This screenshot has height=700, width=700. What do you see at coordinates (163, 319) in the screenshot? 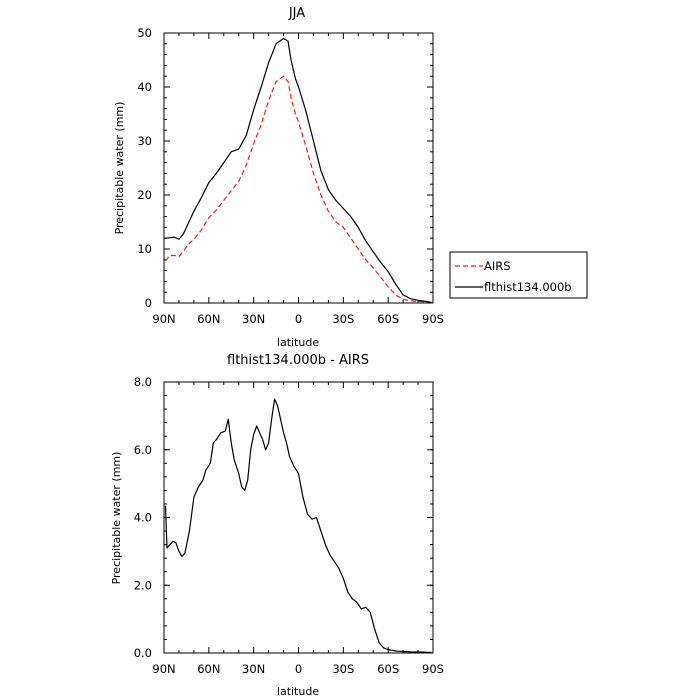
I see `top-x-tick-label: 90N` at bounding box center [163, 319].